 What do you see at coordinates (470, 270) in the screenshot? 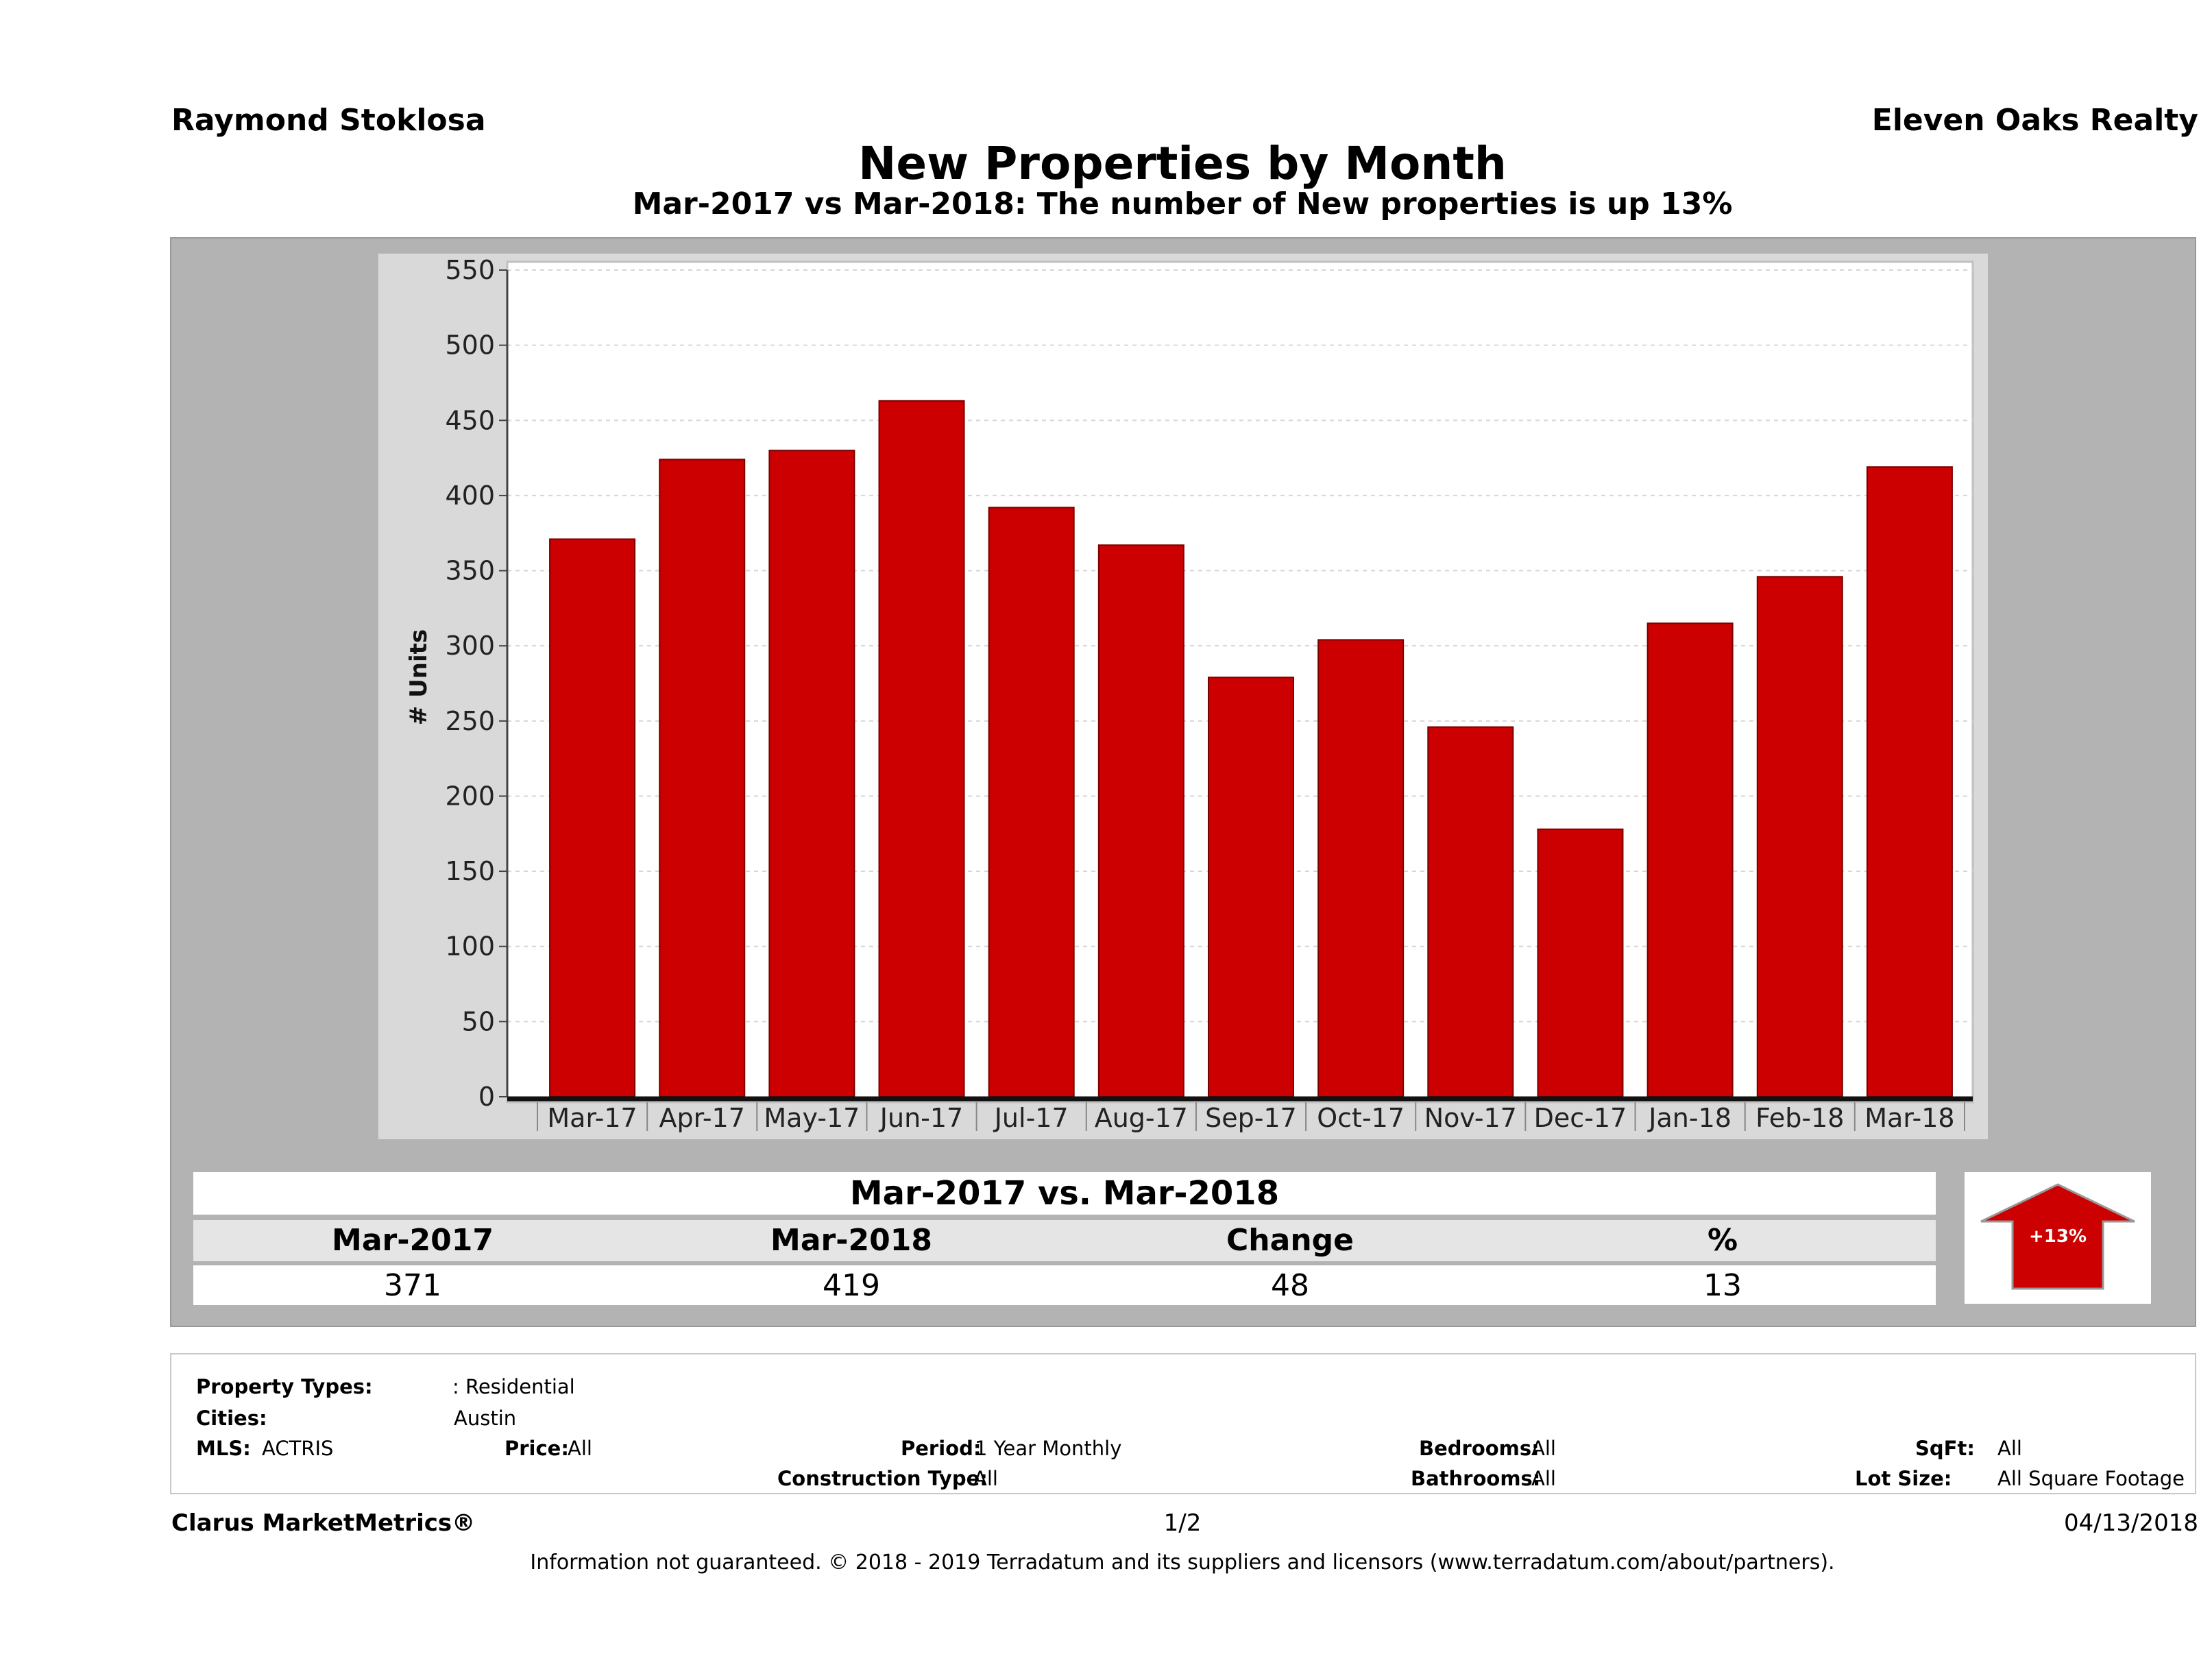
I see `y-tick-label: 550` at bounding box center [470, 270].